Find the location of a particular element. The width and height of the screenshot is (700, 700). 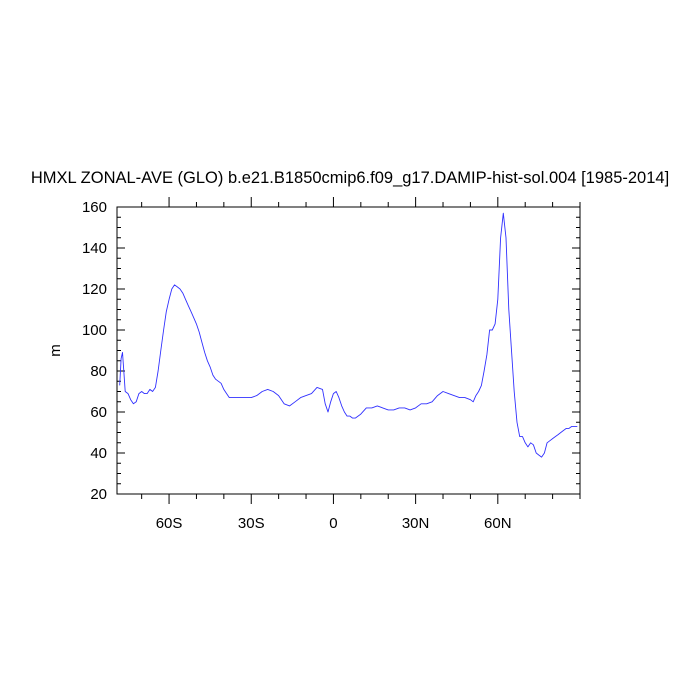

y-tick-label: 160 is located at coordinates (94, 207).